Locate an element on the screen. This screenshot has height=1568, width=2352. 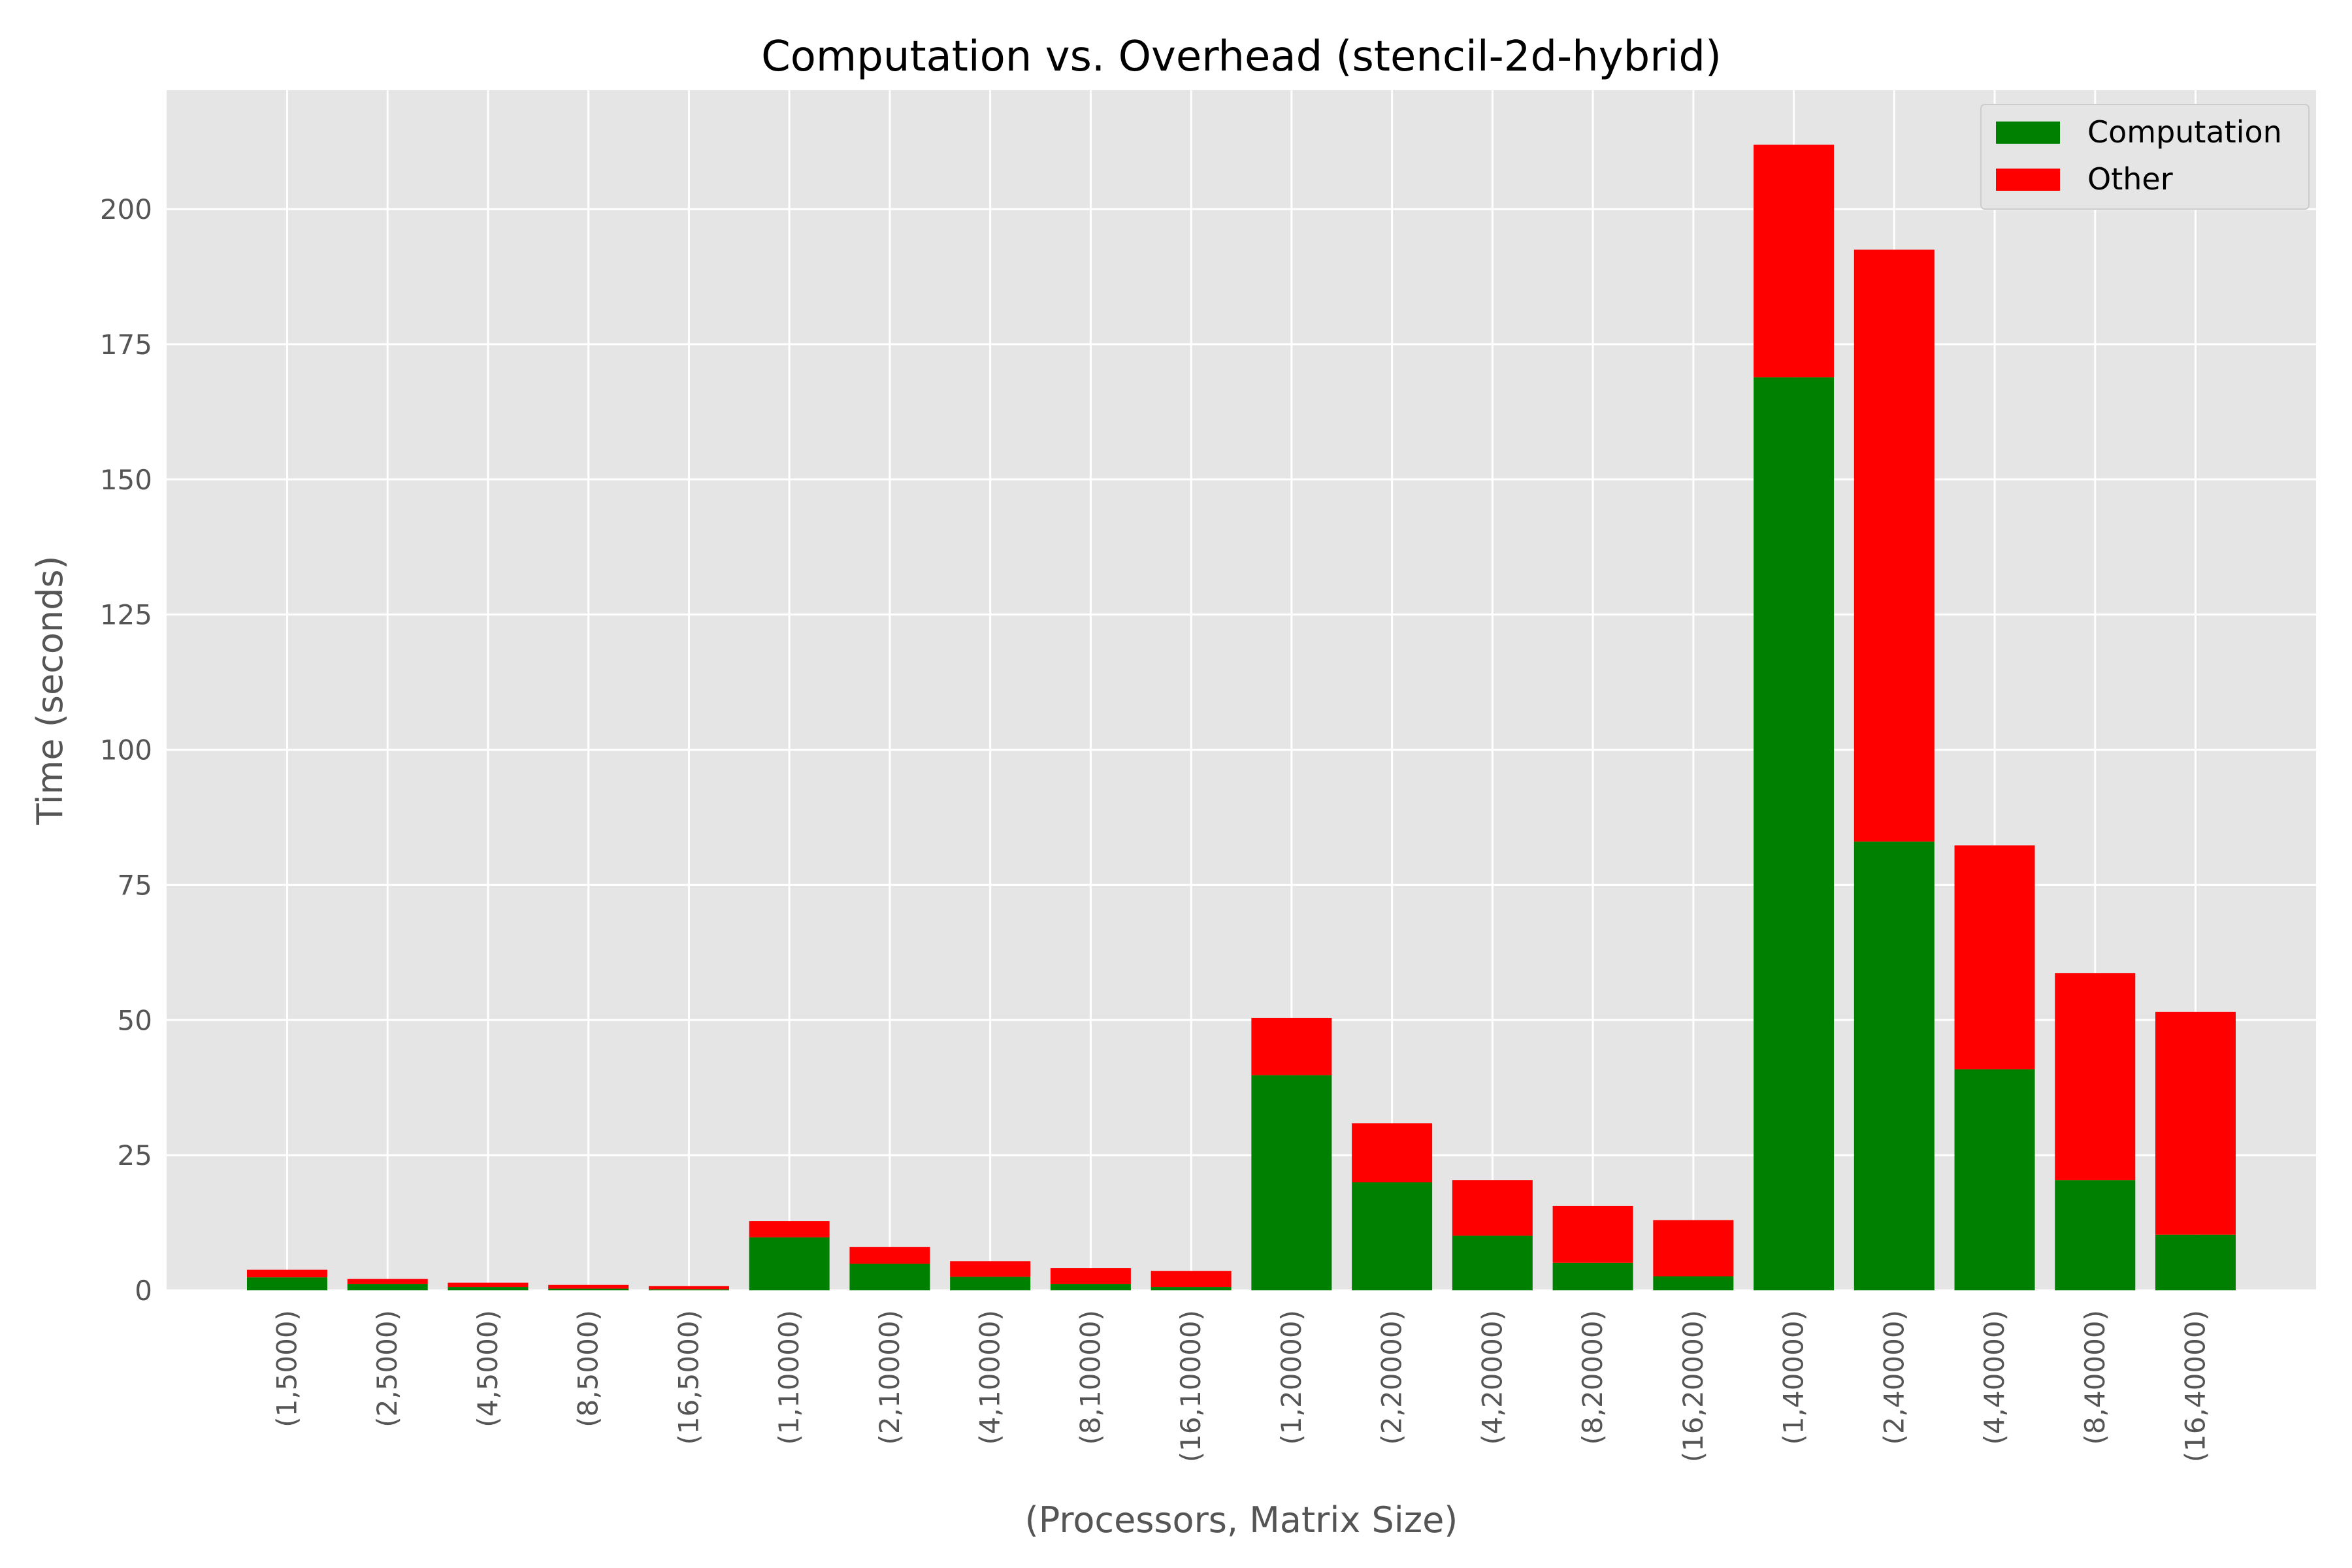
x-tick-label: (4,5000) is located at coordinates (488, 1369).